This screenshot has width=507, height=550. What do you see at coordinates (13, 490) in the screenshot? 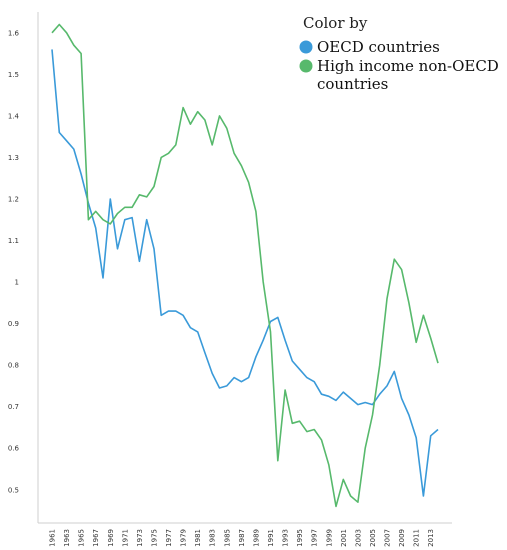
I see `y-tick-label: 0.5` at bounding box center [13, 490].